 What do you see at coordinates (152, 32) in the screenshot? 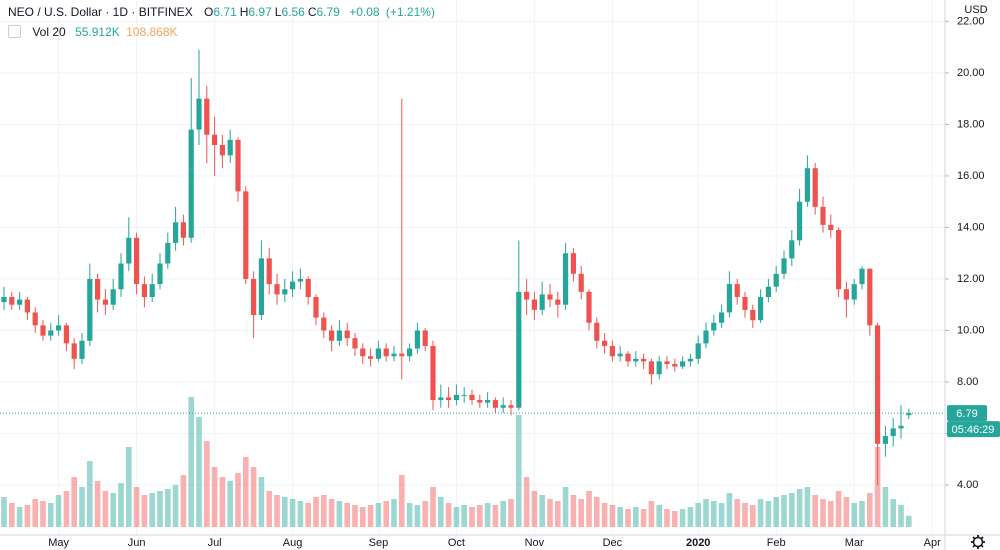
I see `volume-ma: 108.868K` at bounding box center [152, 32].